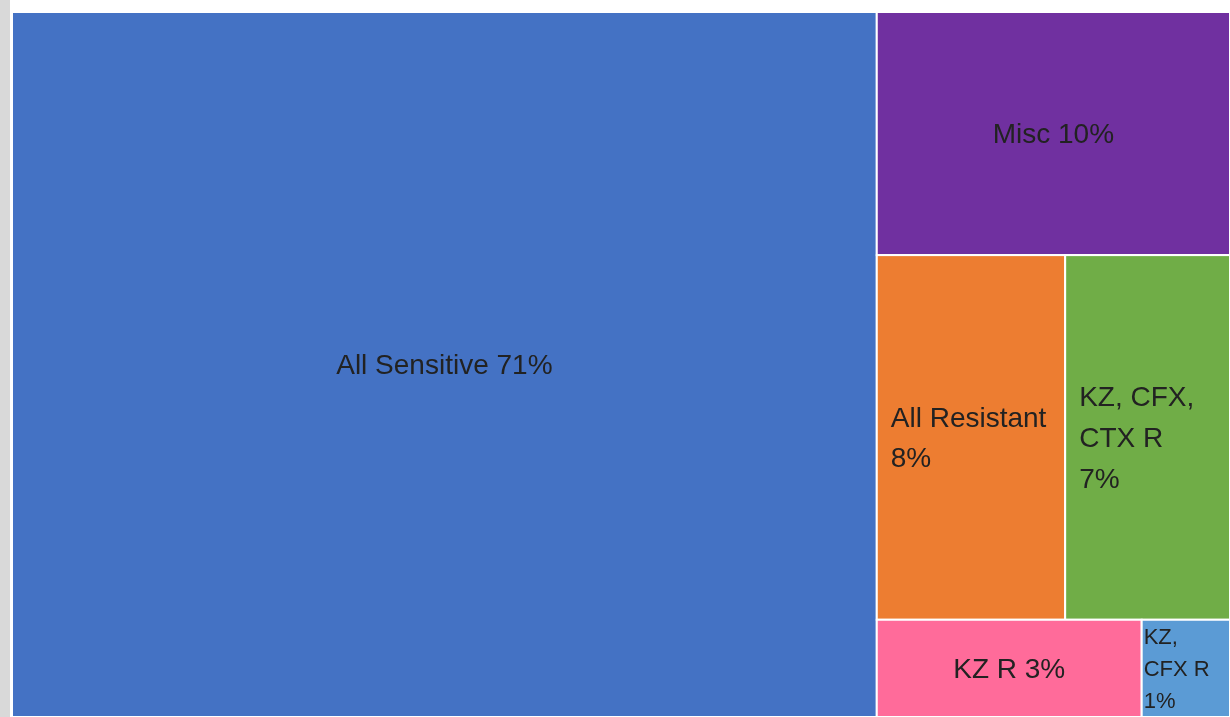 The width and height of the screenshot is (1230, 717). What do you see at coordinates (1137, 417) in the screenshot?
I see `category-label: KZ, CFX, CTX R` at bounding box center [1137, 417].